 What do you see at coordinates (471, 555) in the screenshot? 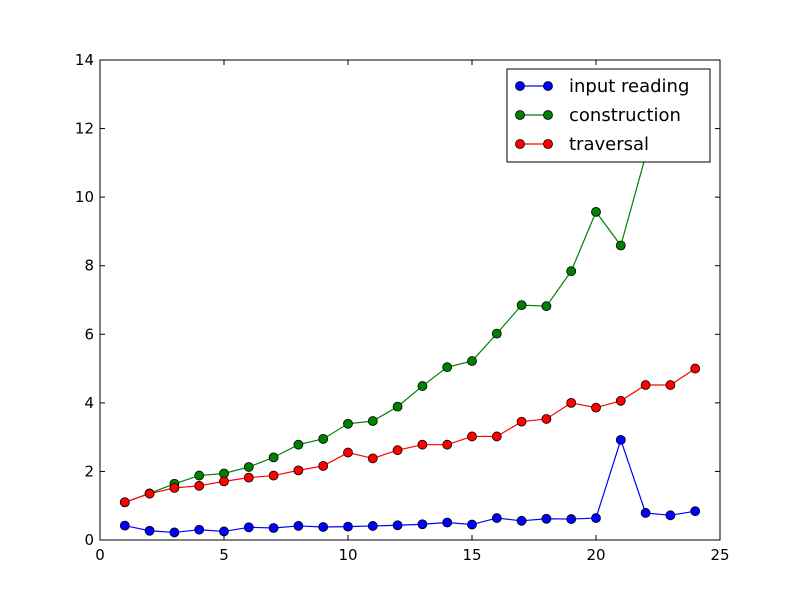
I see `x-tick-label: 15` at bounding box center [471, 555].